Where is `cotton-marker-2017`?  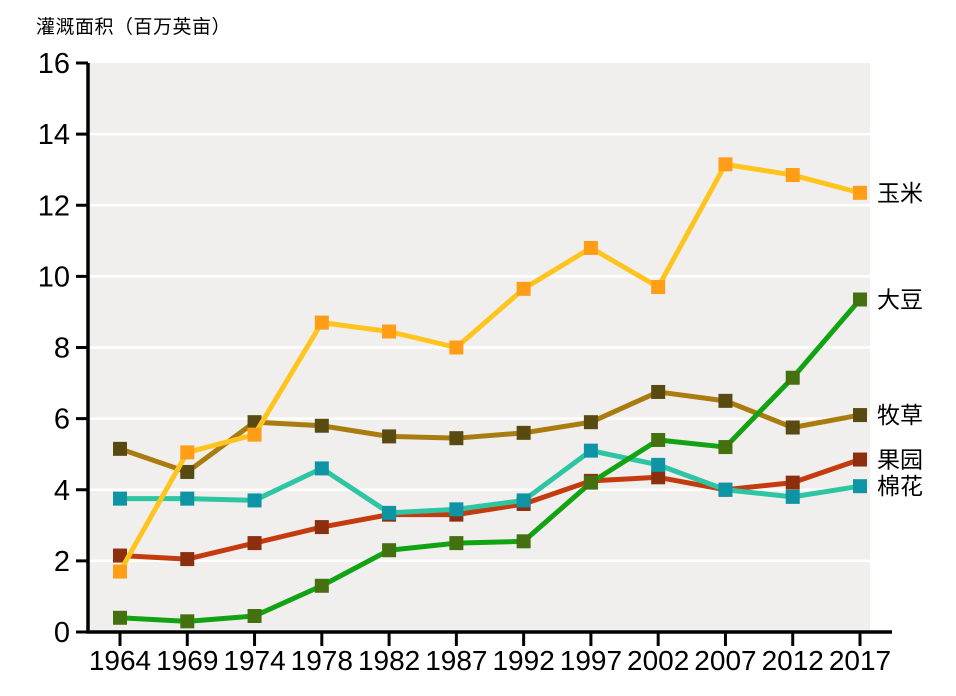
cotton-marker-2017 is located at coordinates (860, 486).